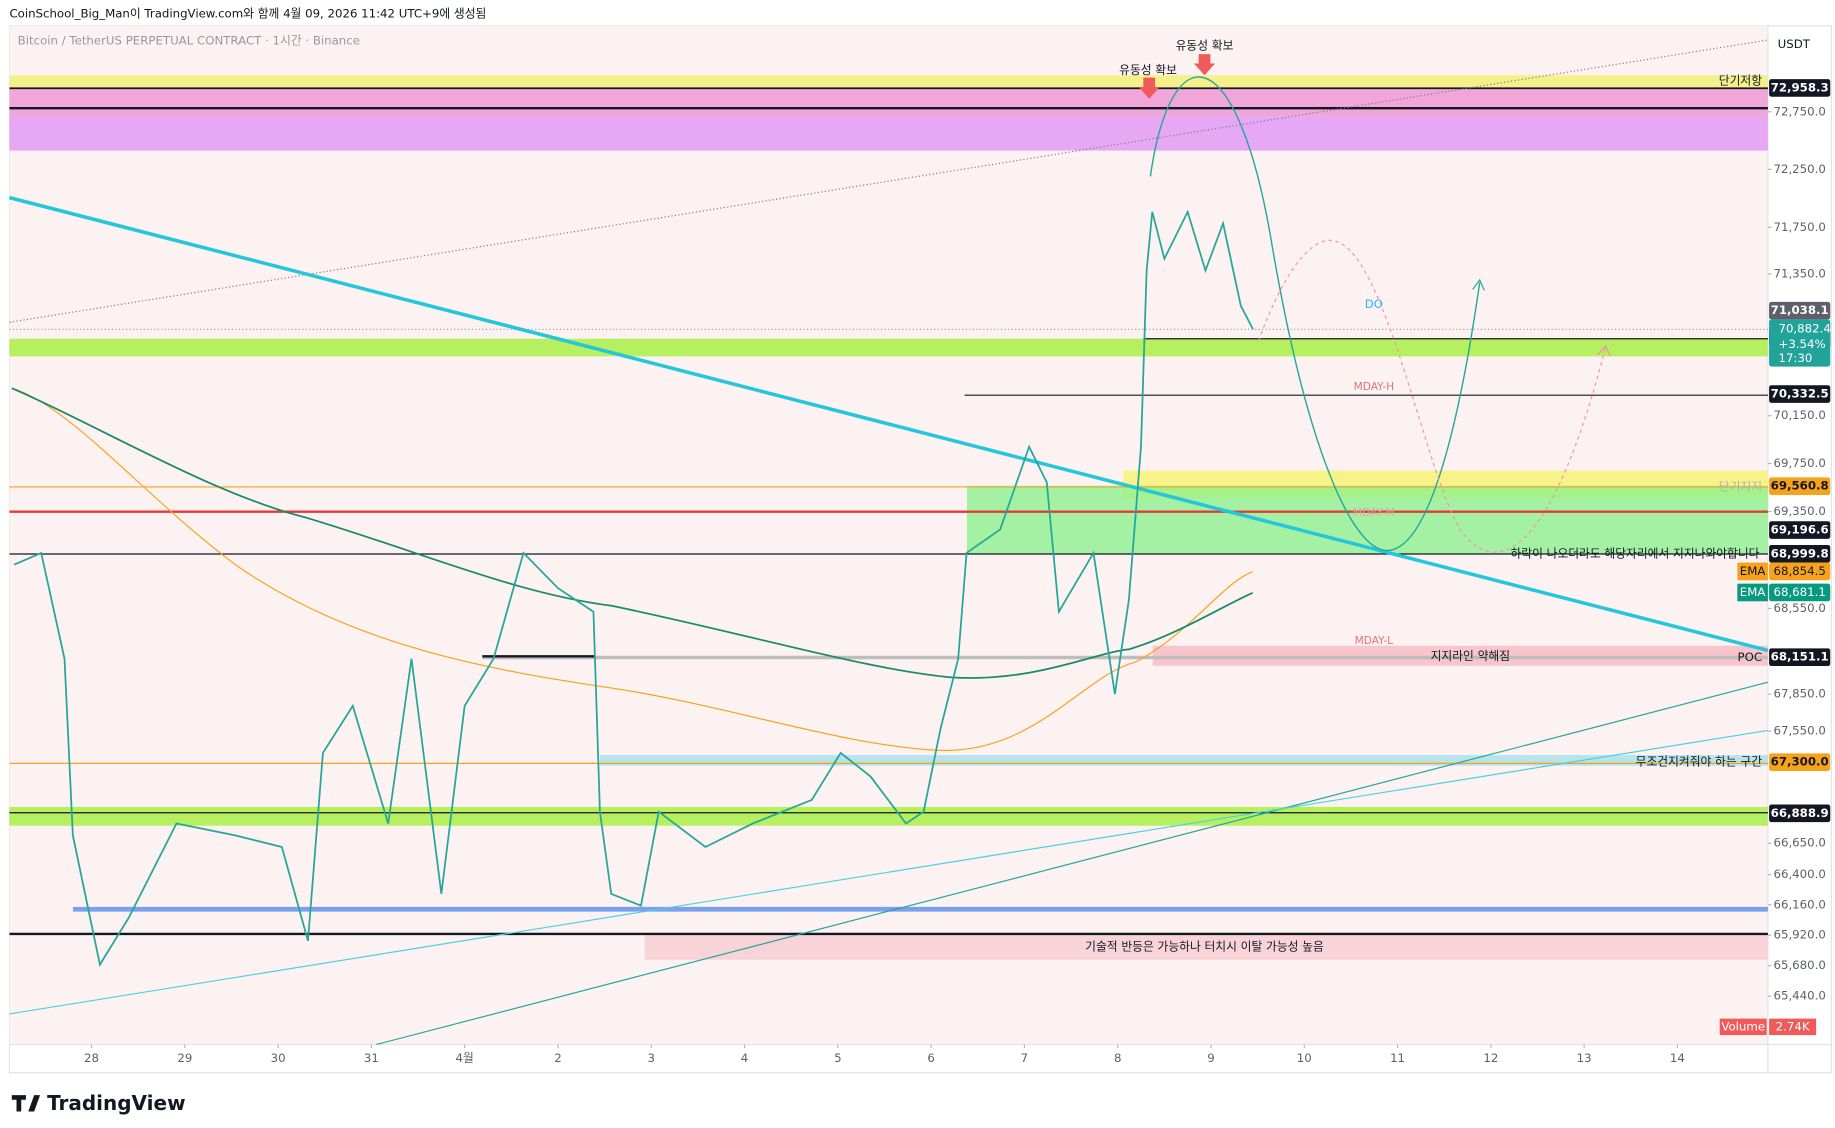  Describe the element at coordinates (371, 1058) in the screenshot. I see `x-tick-label: 31` at that location.